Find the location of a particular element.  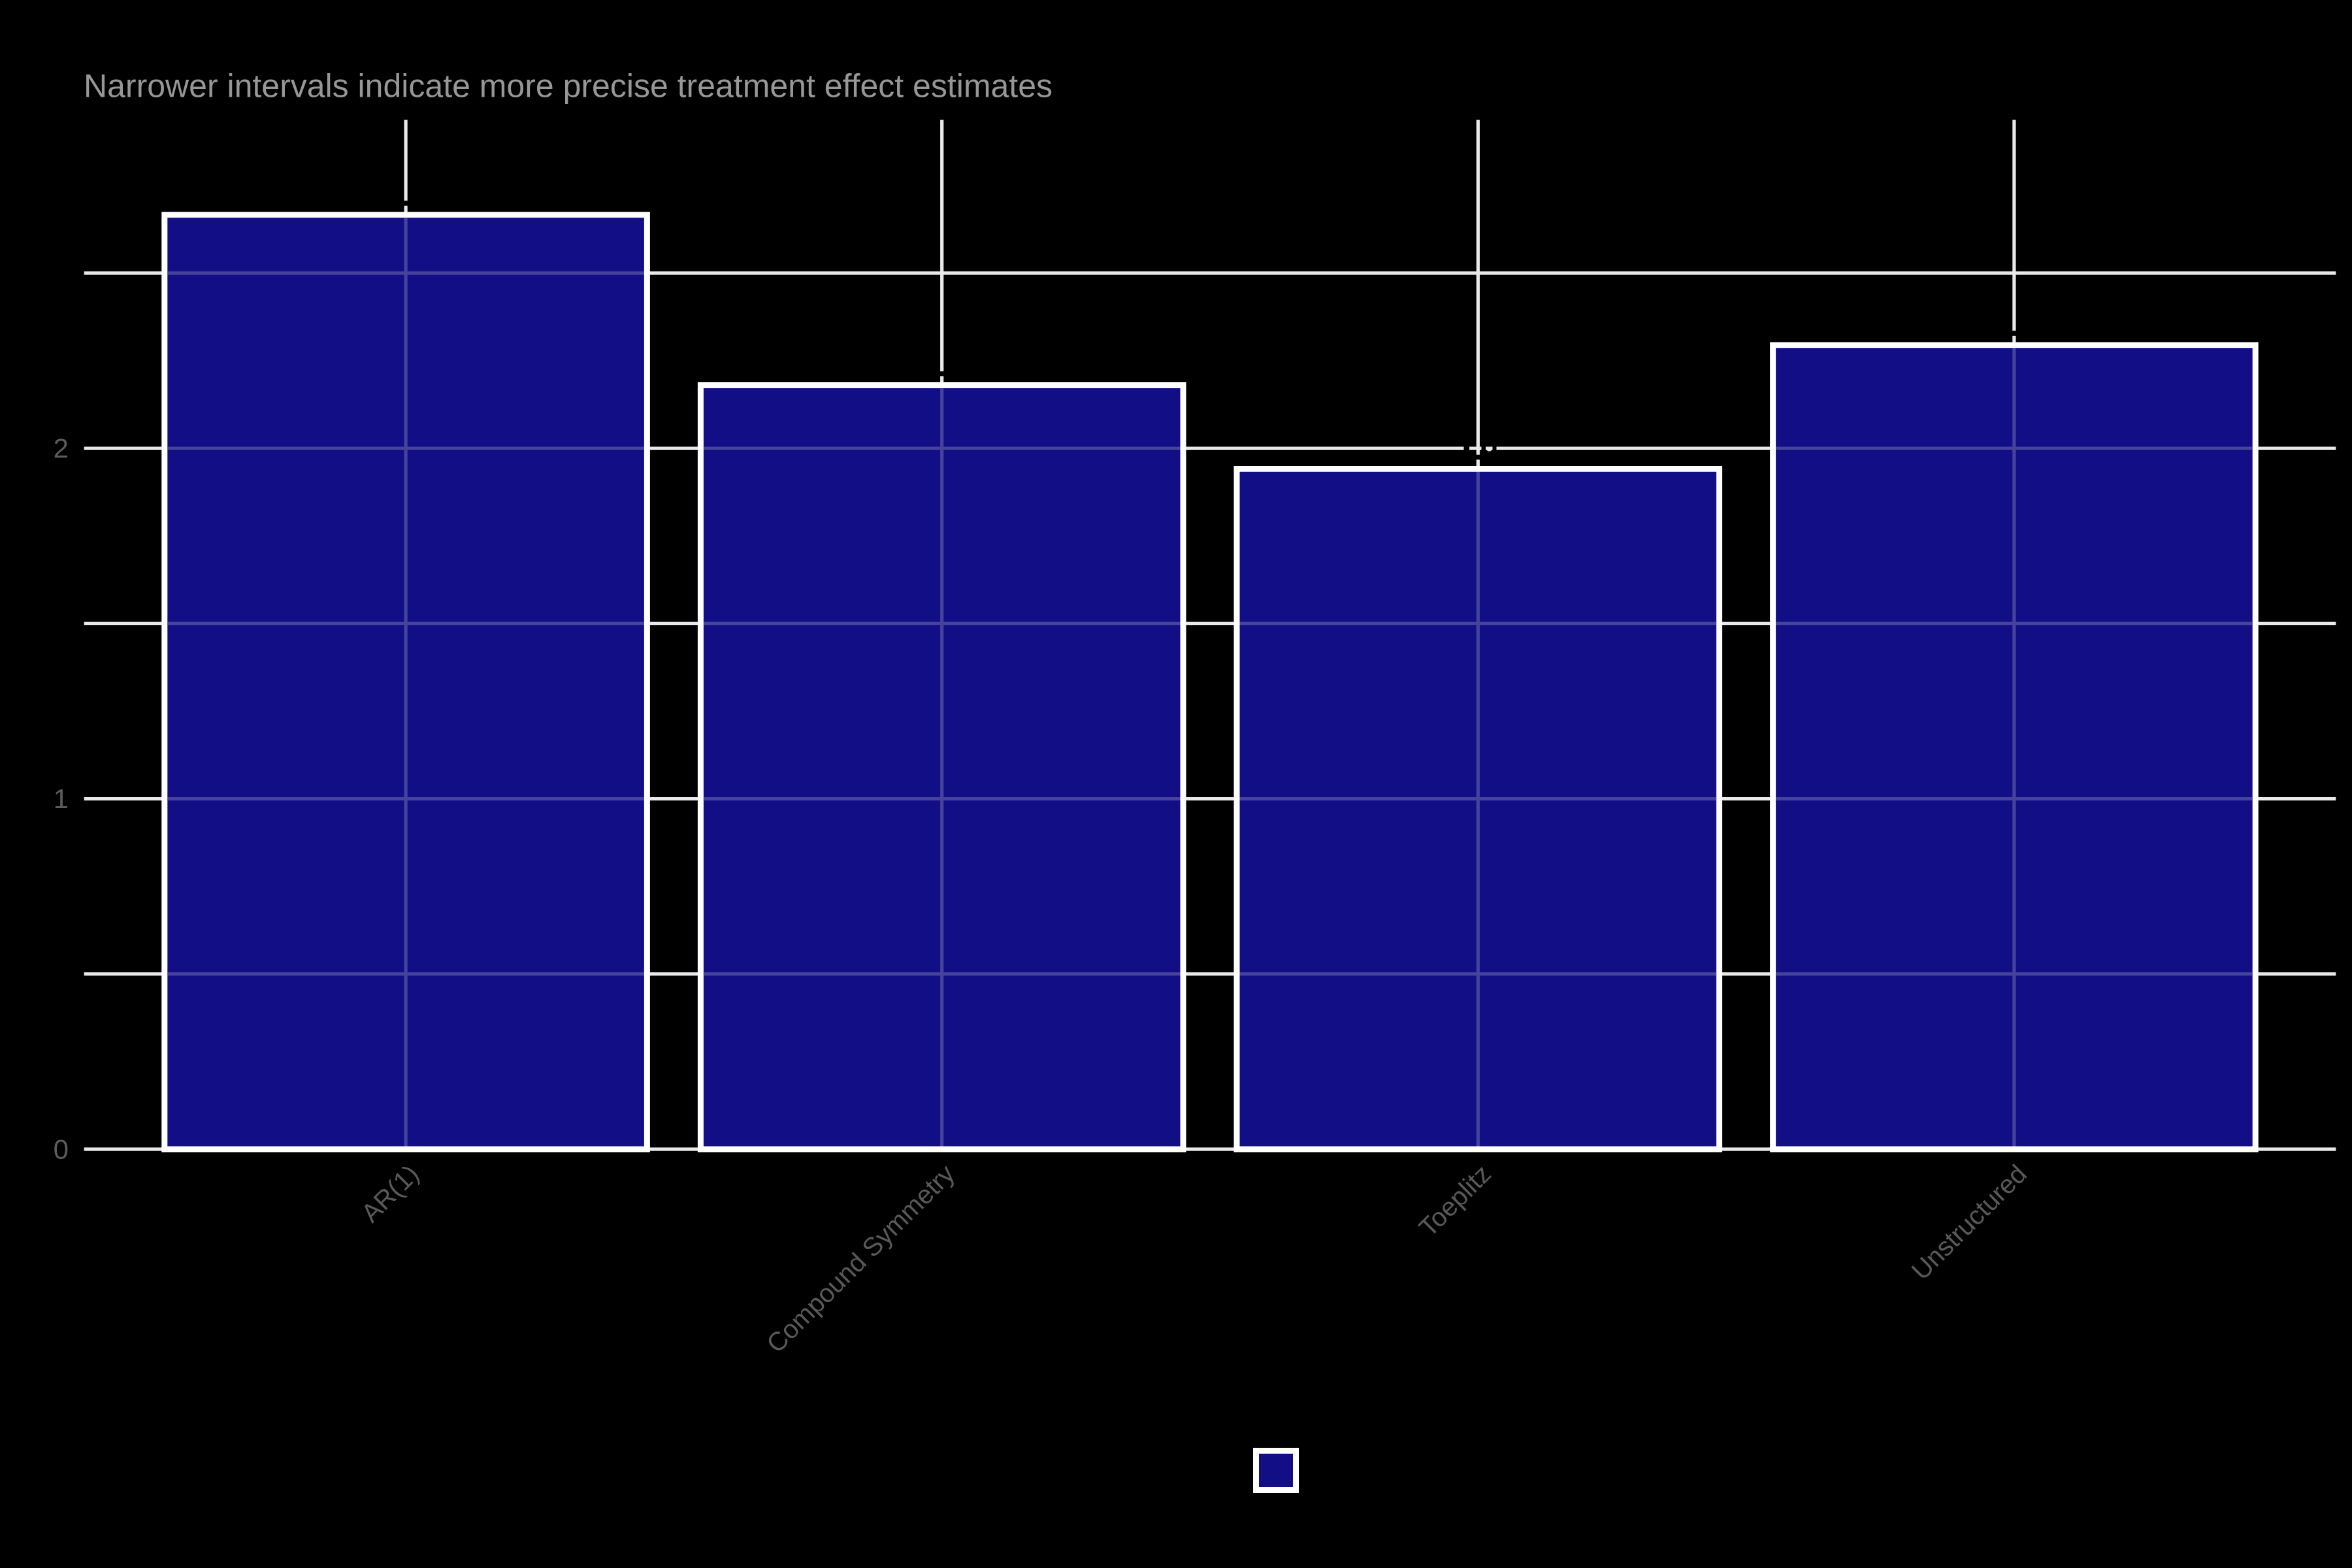

svg-text: 2 is located at coordinates (61, 448).